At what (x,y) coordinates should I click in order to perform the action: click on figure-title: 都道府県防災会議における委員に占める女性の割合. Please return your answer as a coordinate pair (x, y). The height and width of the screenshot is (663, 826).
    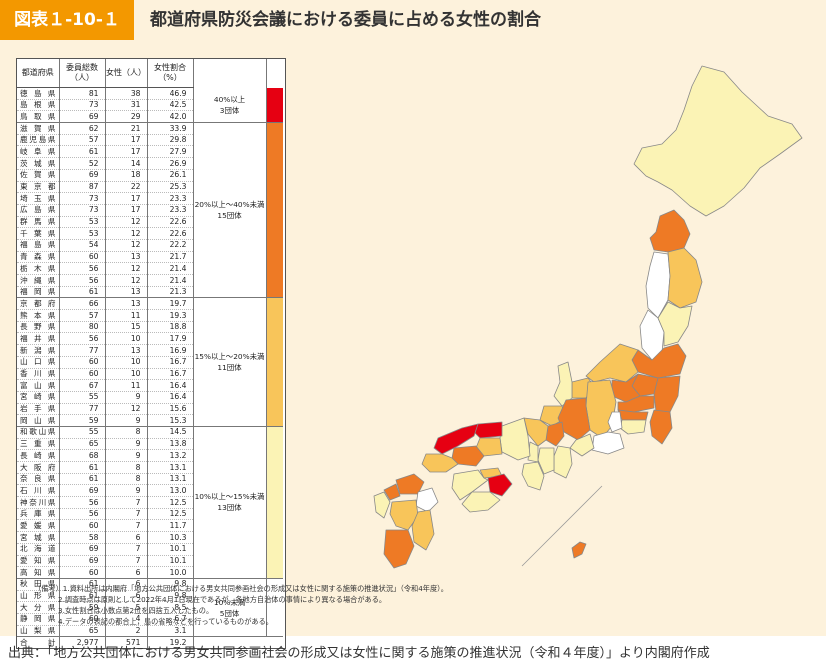
    Looking at the image, I should click on (345, 20).